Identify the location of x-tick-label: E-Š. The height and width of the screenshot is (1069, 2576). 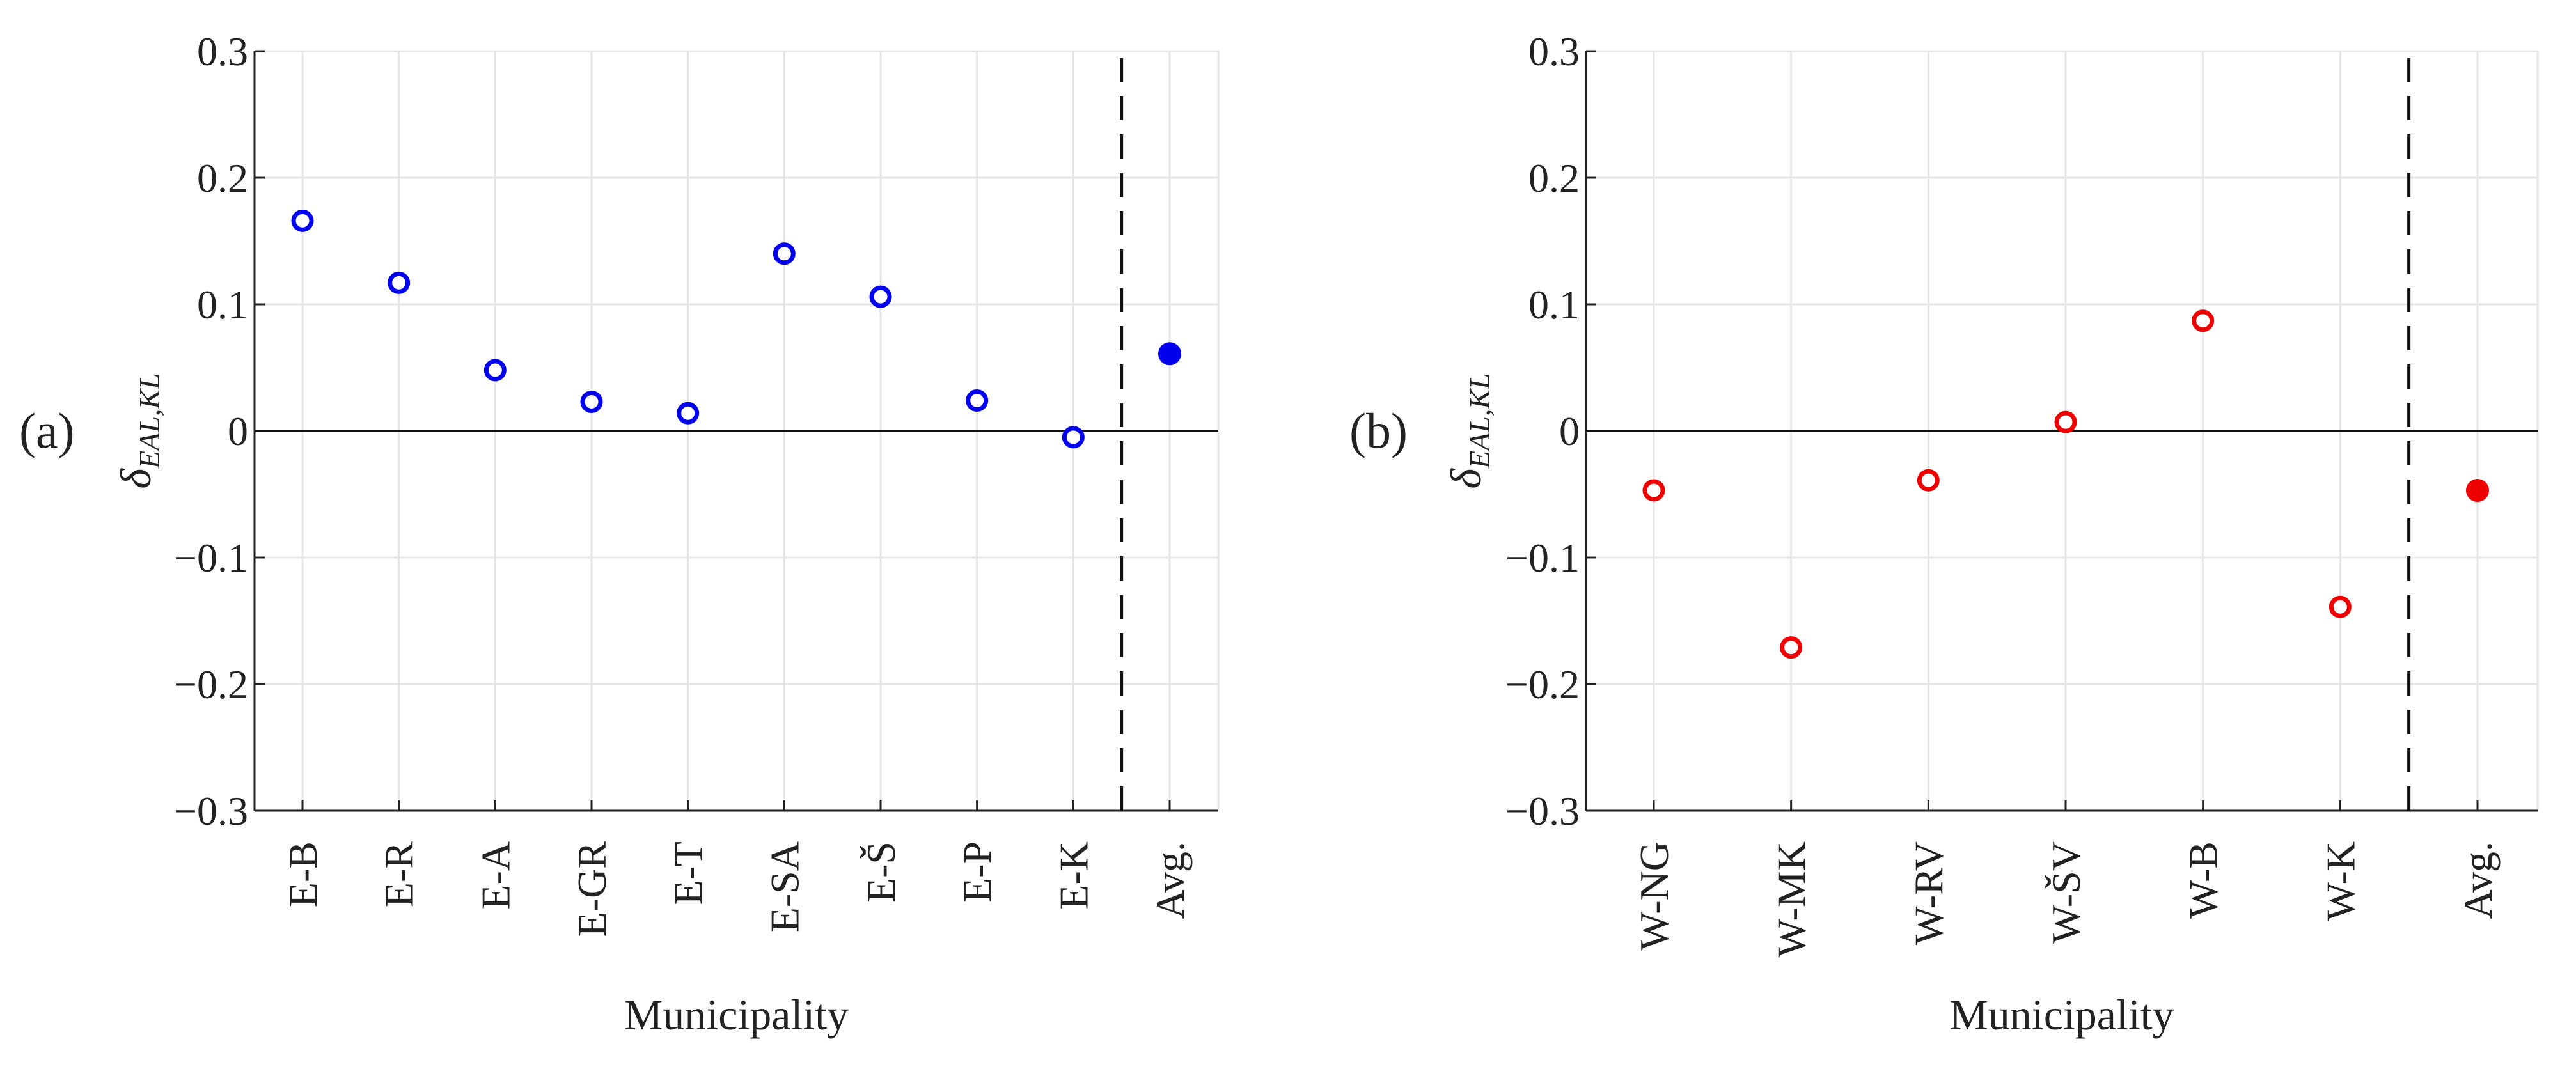
(881, 872).